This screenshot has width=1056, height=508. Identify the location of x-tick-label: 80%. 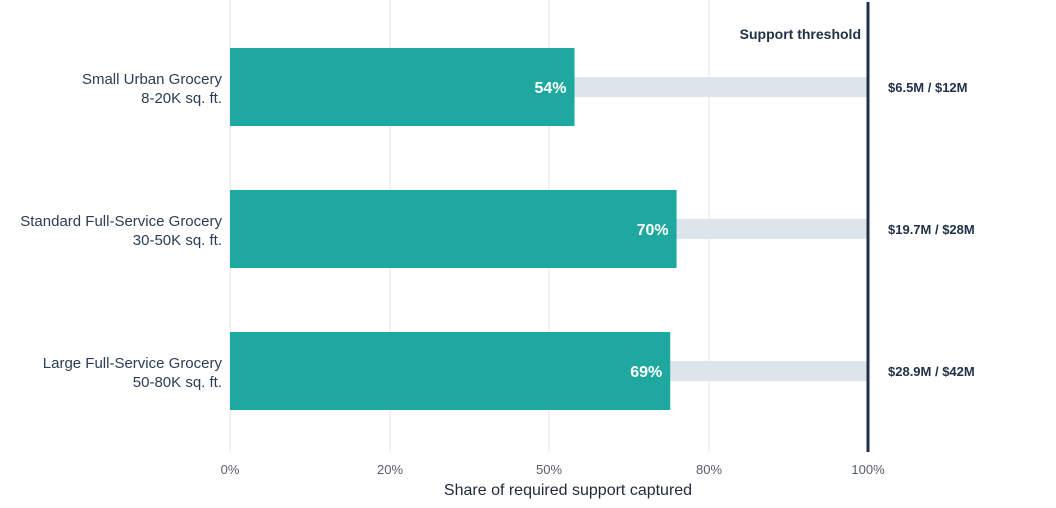
(709, 469).